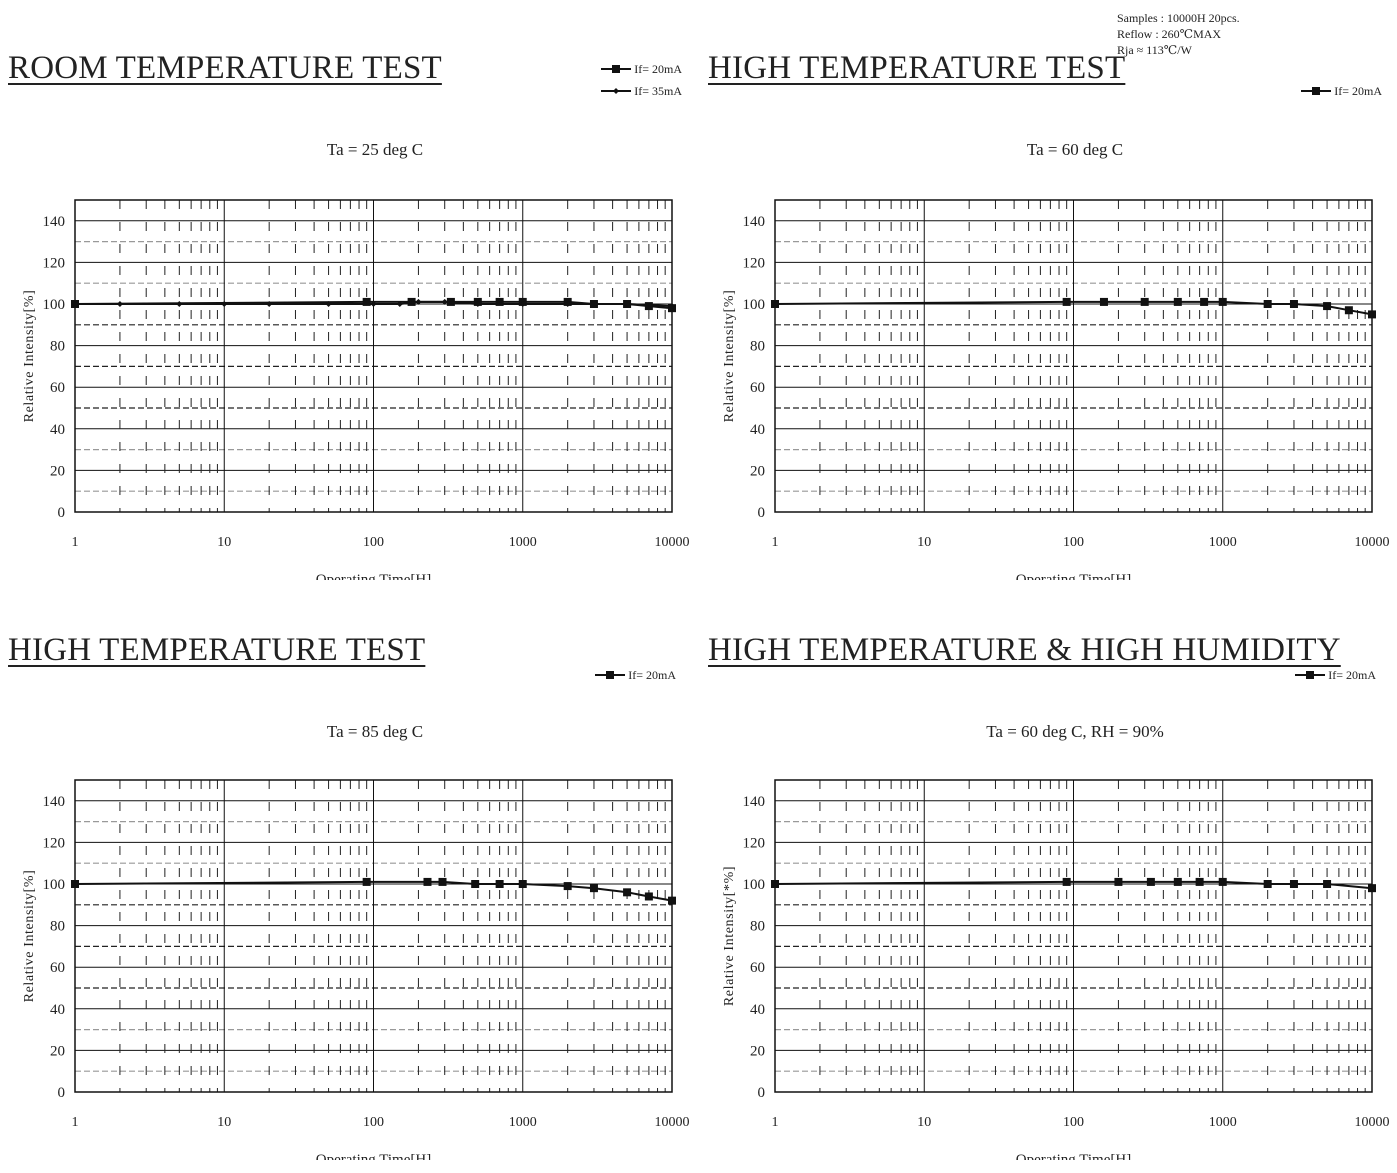 This screenshot has width=1397, height=1173. What do you see at coordinates (57, 471) in the screenshot?
I see `y-tick-label: 20` at bounding box center [57, 471].